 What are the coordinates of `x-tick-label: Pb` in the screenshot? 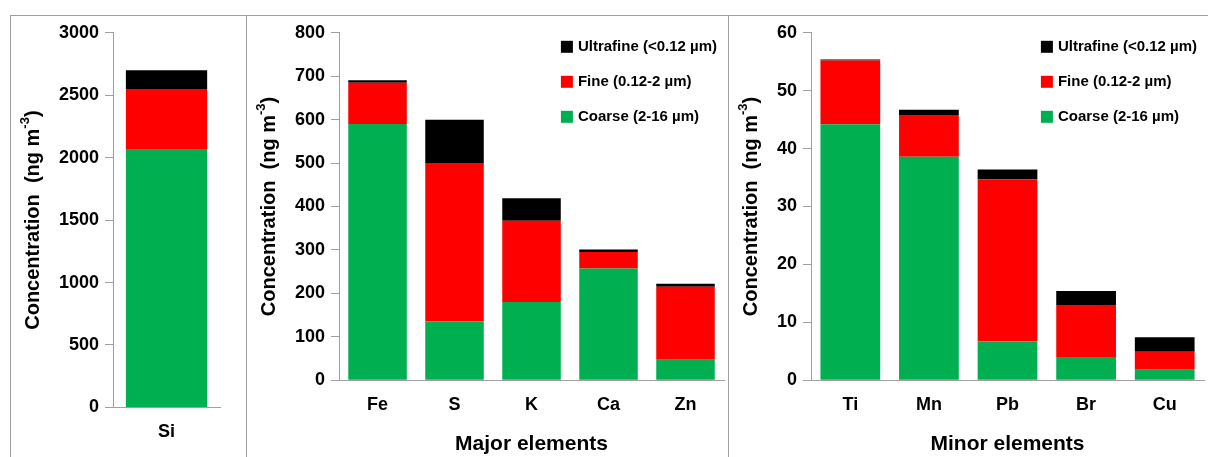 It's located at (1008, 403).